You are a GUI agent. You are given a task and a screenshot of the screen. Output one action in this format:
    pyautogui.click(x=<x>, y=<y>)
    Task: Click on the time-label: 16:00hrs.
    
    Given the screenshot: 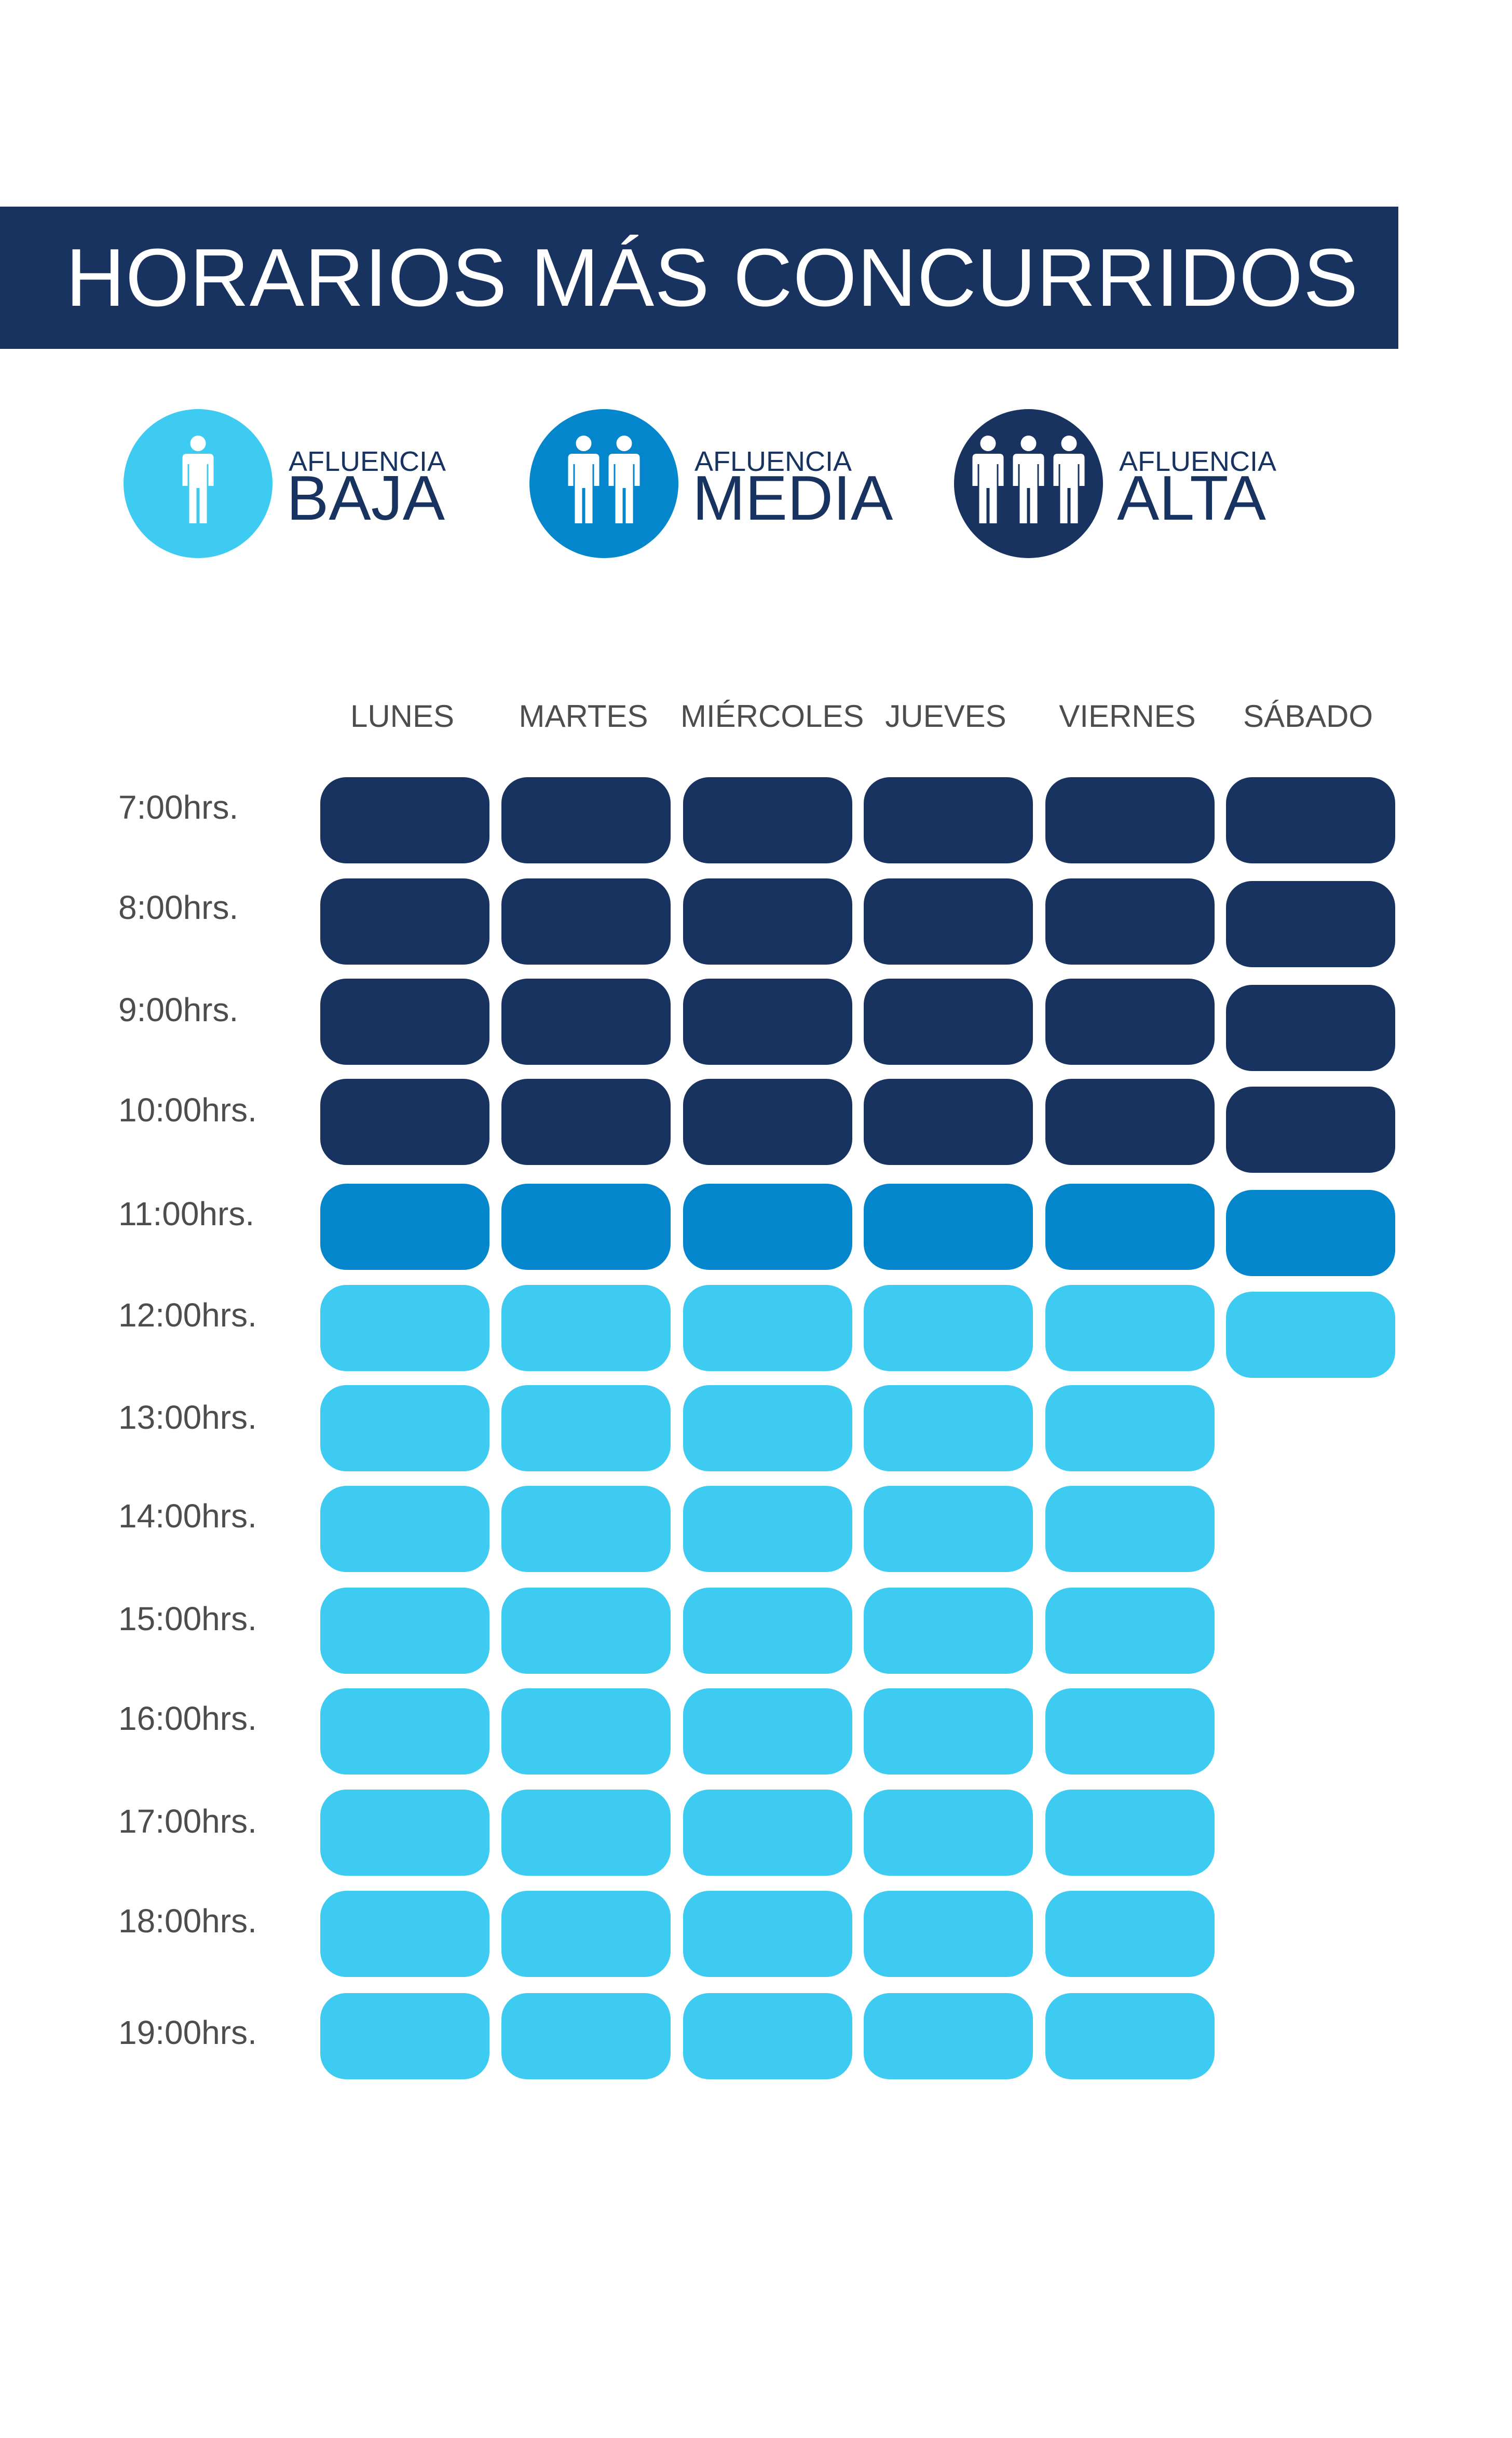 What is the action you would take?
    pyautogui.click(x=187, y=1718)
    